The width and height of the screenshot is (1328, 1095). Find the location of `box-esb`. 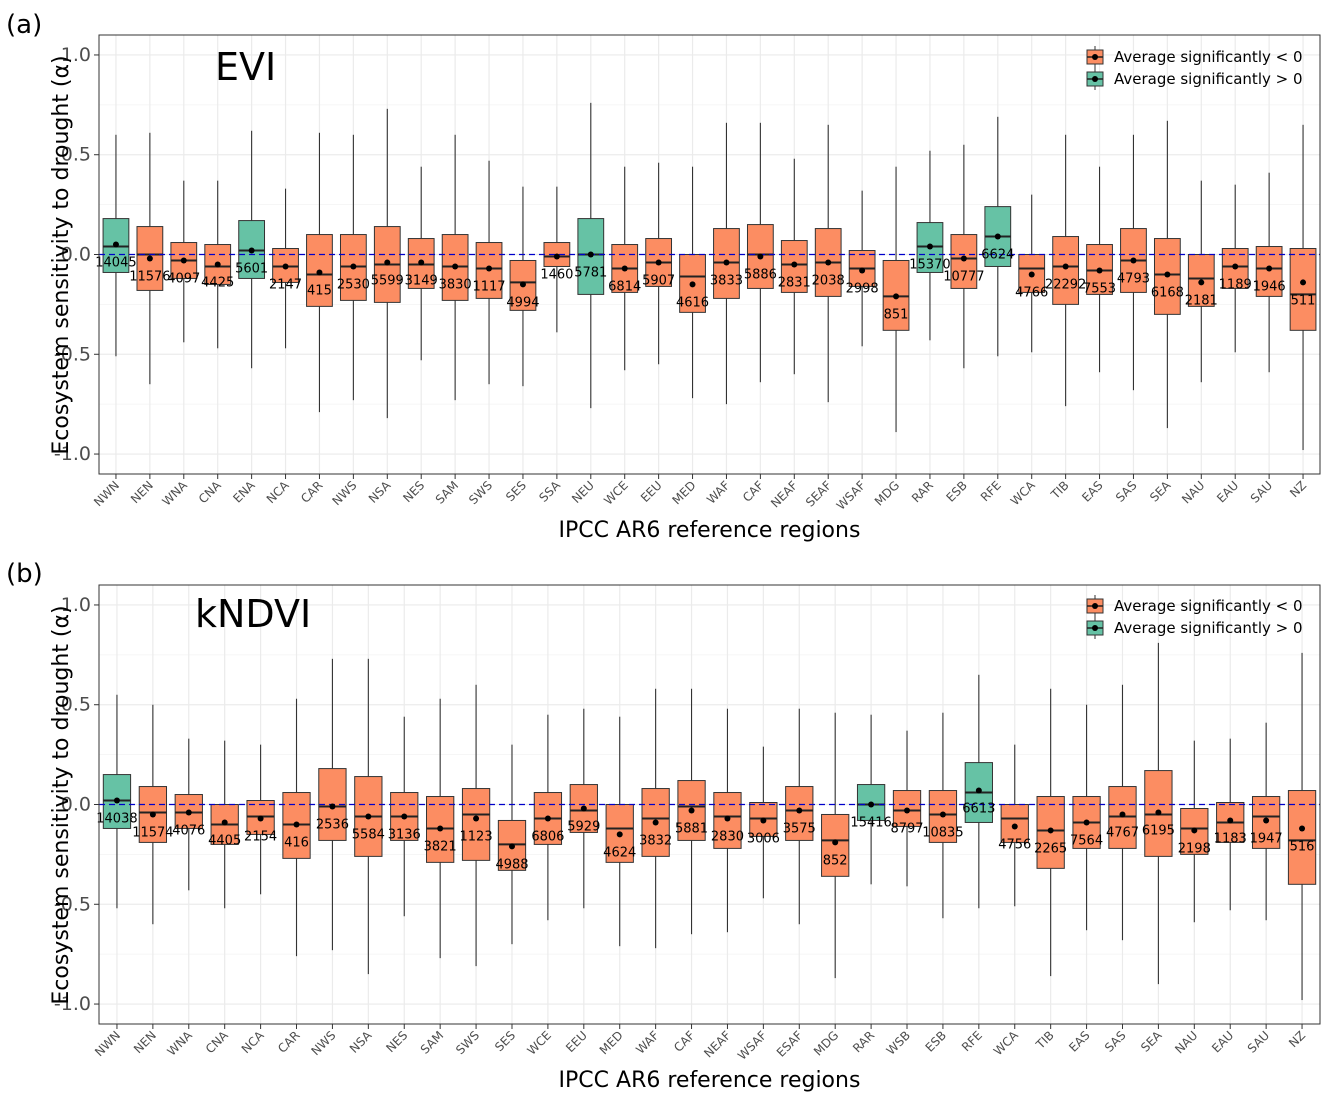

box-esb is located at coordinates (943, 815).